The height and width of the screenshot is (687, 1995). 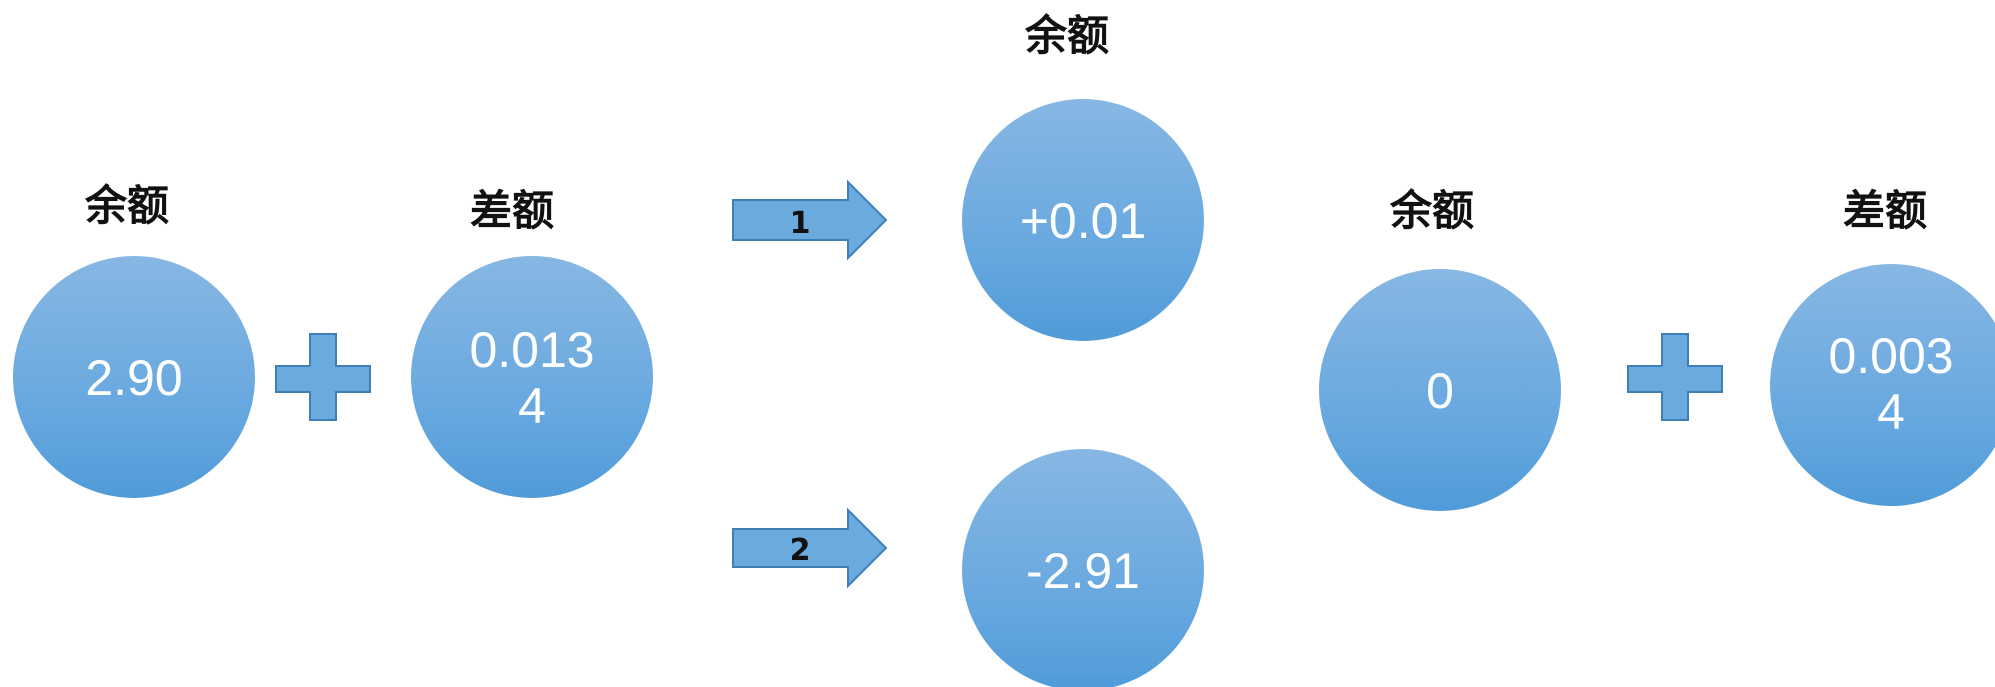 What do you see at coordinates (1675, 377) in the screenshot?
I see `right-plus-icon` at bounding box center [1675, 377].